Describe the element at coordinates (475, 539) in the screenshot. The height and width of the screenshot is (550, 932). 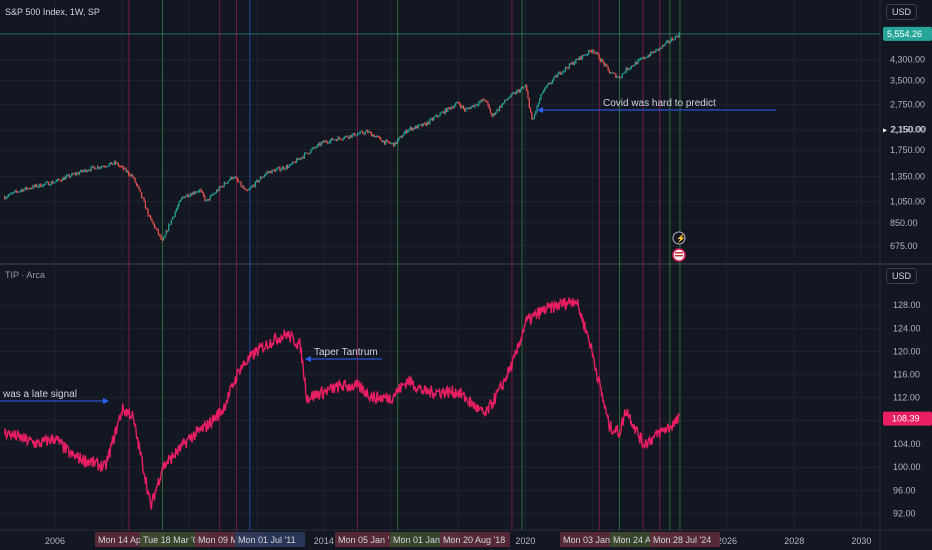
I see `event-date-box` at that location.